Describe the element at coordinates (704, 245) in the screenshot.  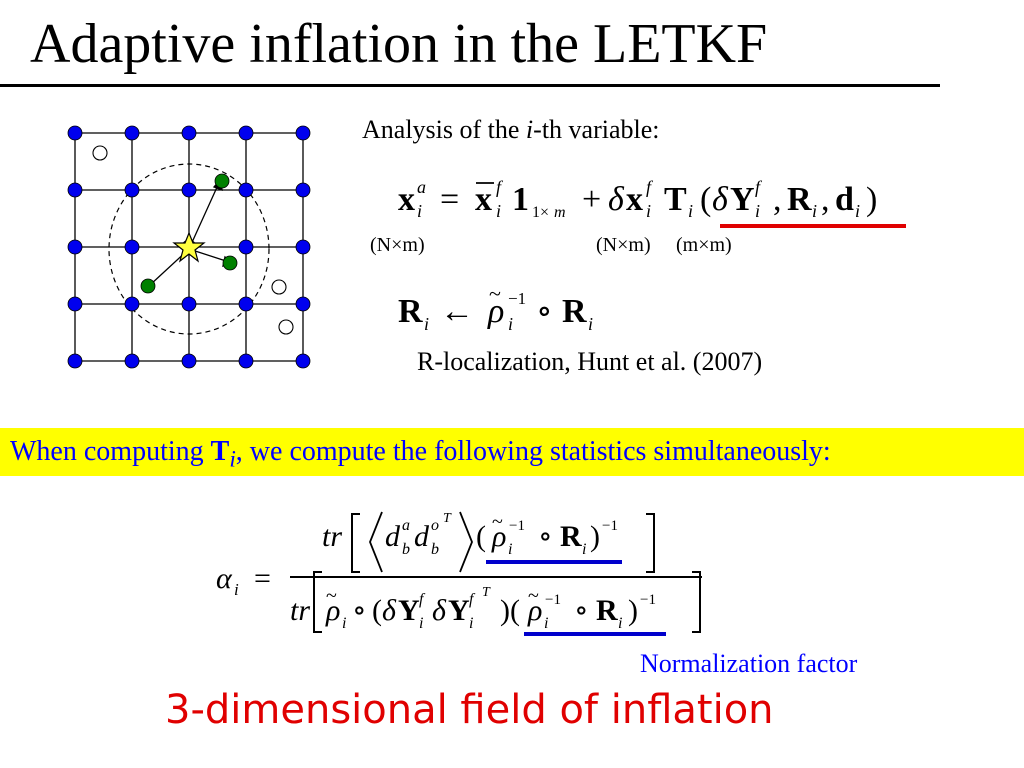
I see `dim-label-right: (m×m)` at that location.